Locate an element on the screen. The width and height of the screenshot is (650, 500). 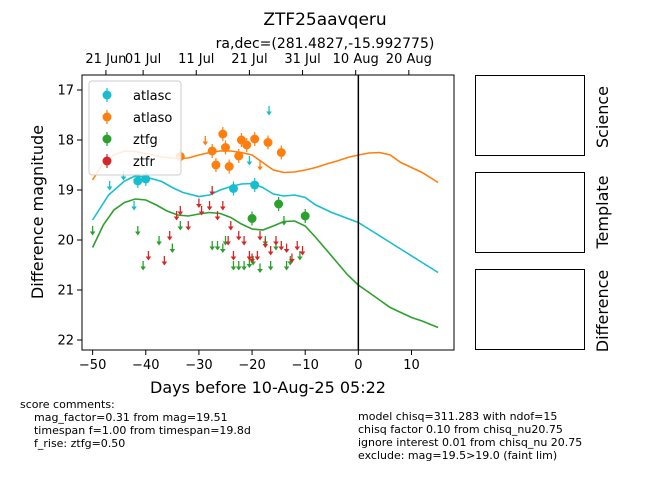
y-tick-label: 17 is located at coordinates (65, 91).